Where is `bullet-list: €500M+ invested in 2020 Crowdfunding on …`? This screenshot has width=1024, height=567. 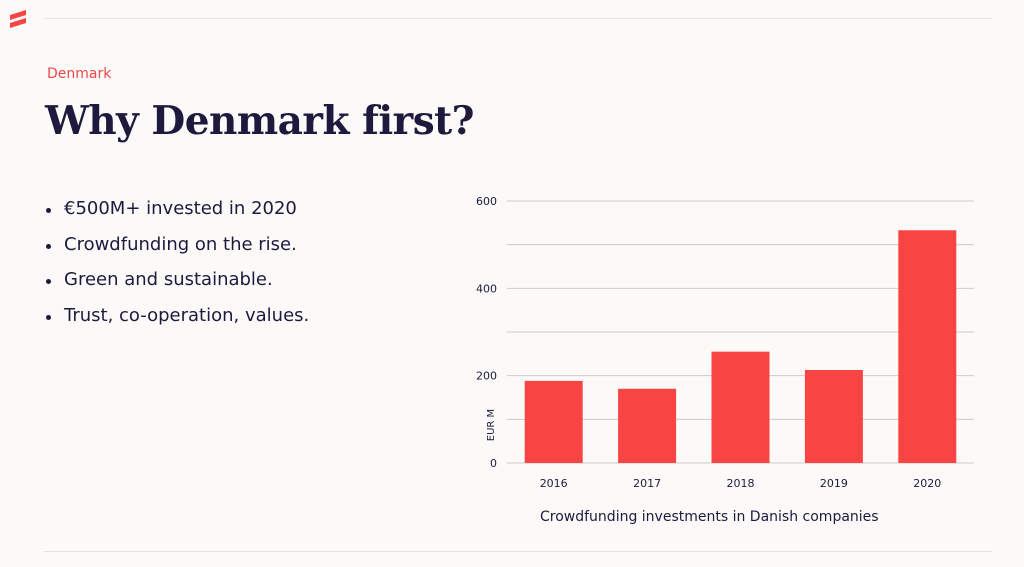
bullet-list: €500M+ invested in 2020 Crowdfunding on … is located at coordinates (177, 268).